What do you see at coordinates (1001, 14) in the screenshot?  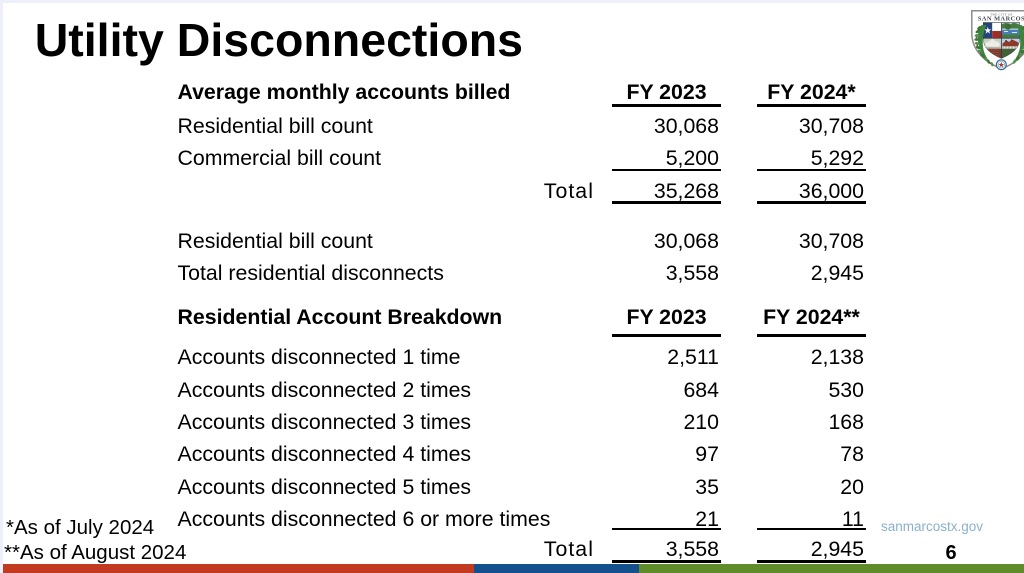 I see `svg-text: THE CITY OF` at bounding box center [1001, 14].